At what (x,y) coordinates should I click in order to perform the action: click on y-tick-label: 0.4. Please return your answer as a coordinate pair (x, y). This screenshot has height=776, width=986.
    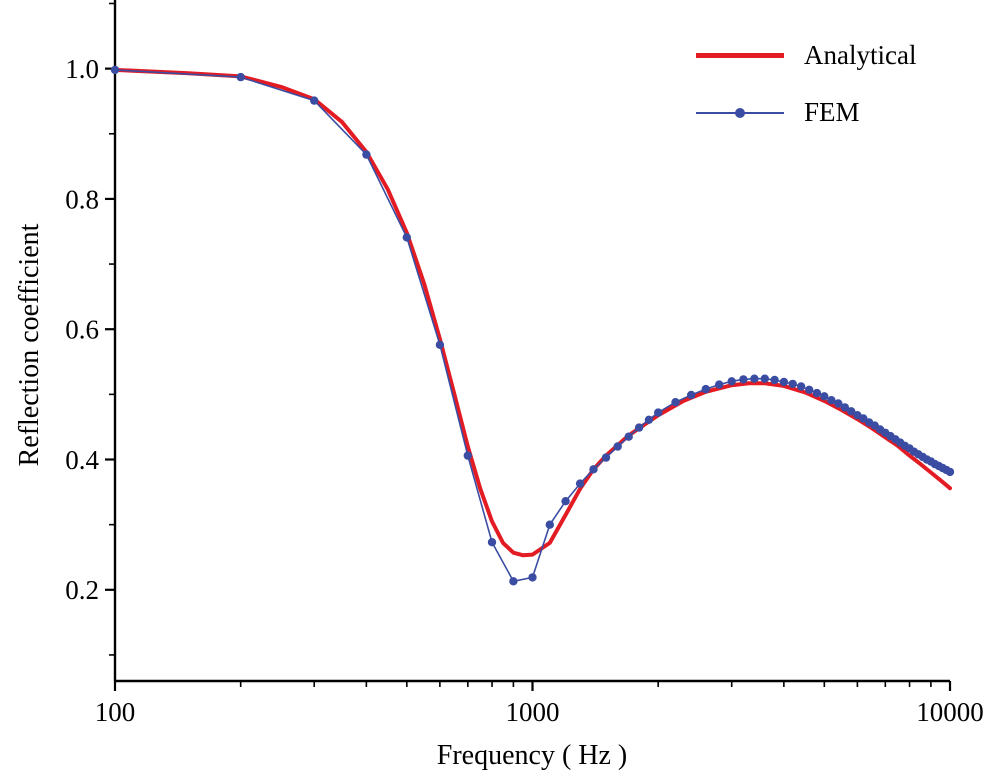
    Looking at the image, I should click on (82, 460).